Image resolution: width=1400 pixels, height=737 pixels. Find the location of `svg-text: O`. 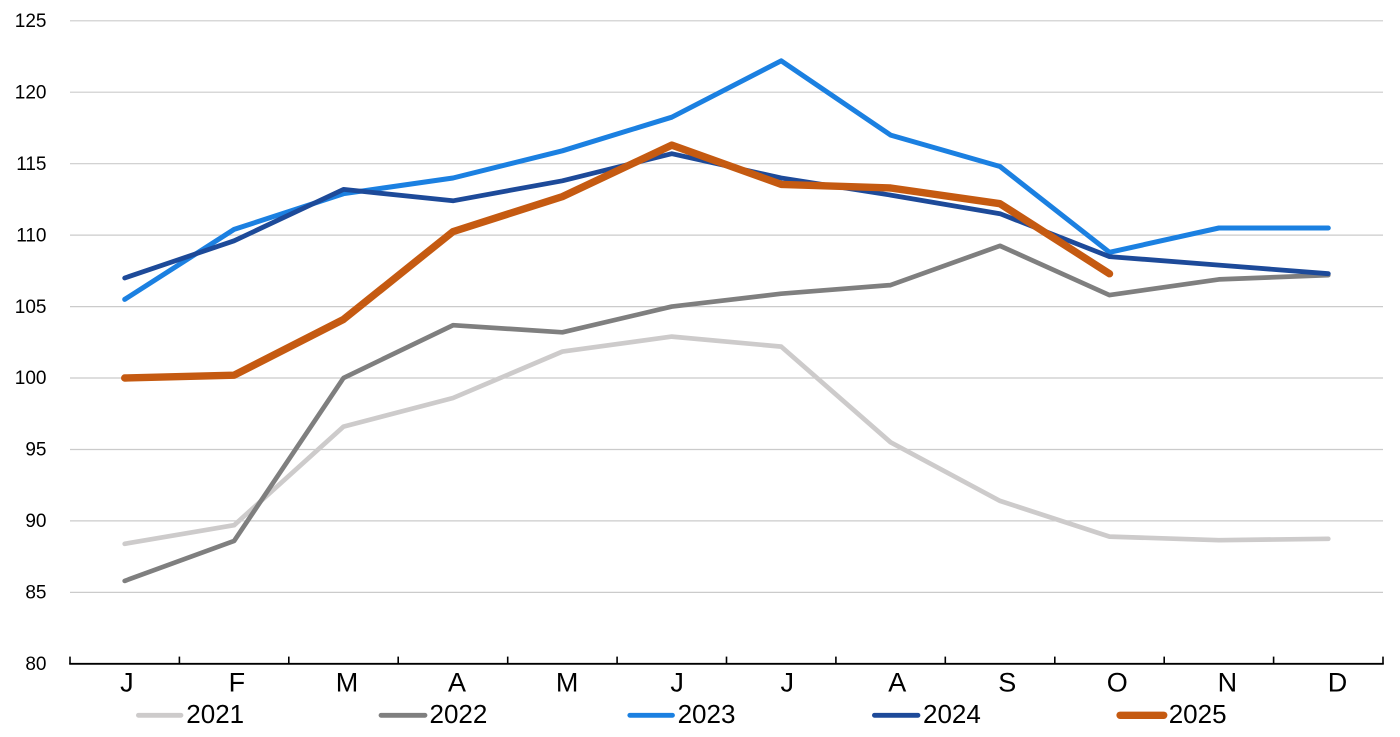

svg-text: O is located at coordinates (1117, 682).